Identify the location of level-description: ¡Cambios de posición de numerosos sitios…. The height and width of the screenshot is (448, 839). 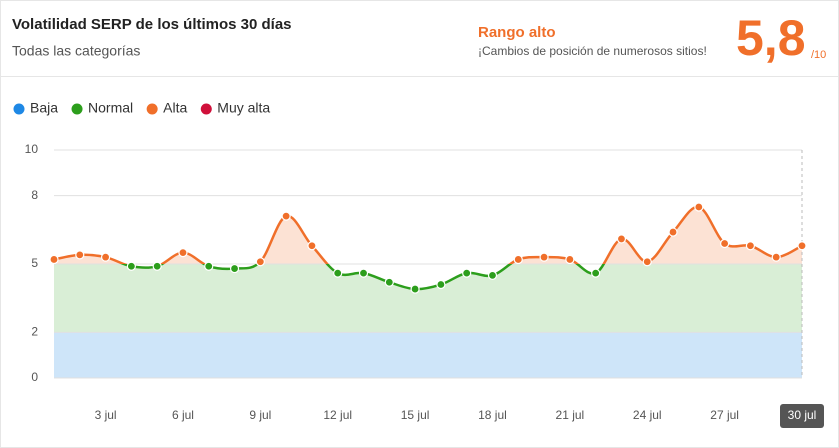
(592, 51).